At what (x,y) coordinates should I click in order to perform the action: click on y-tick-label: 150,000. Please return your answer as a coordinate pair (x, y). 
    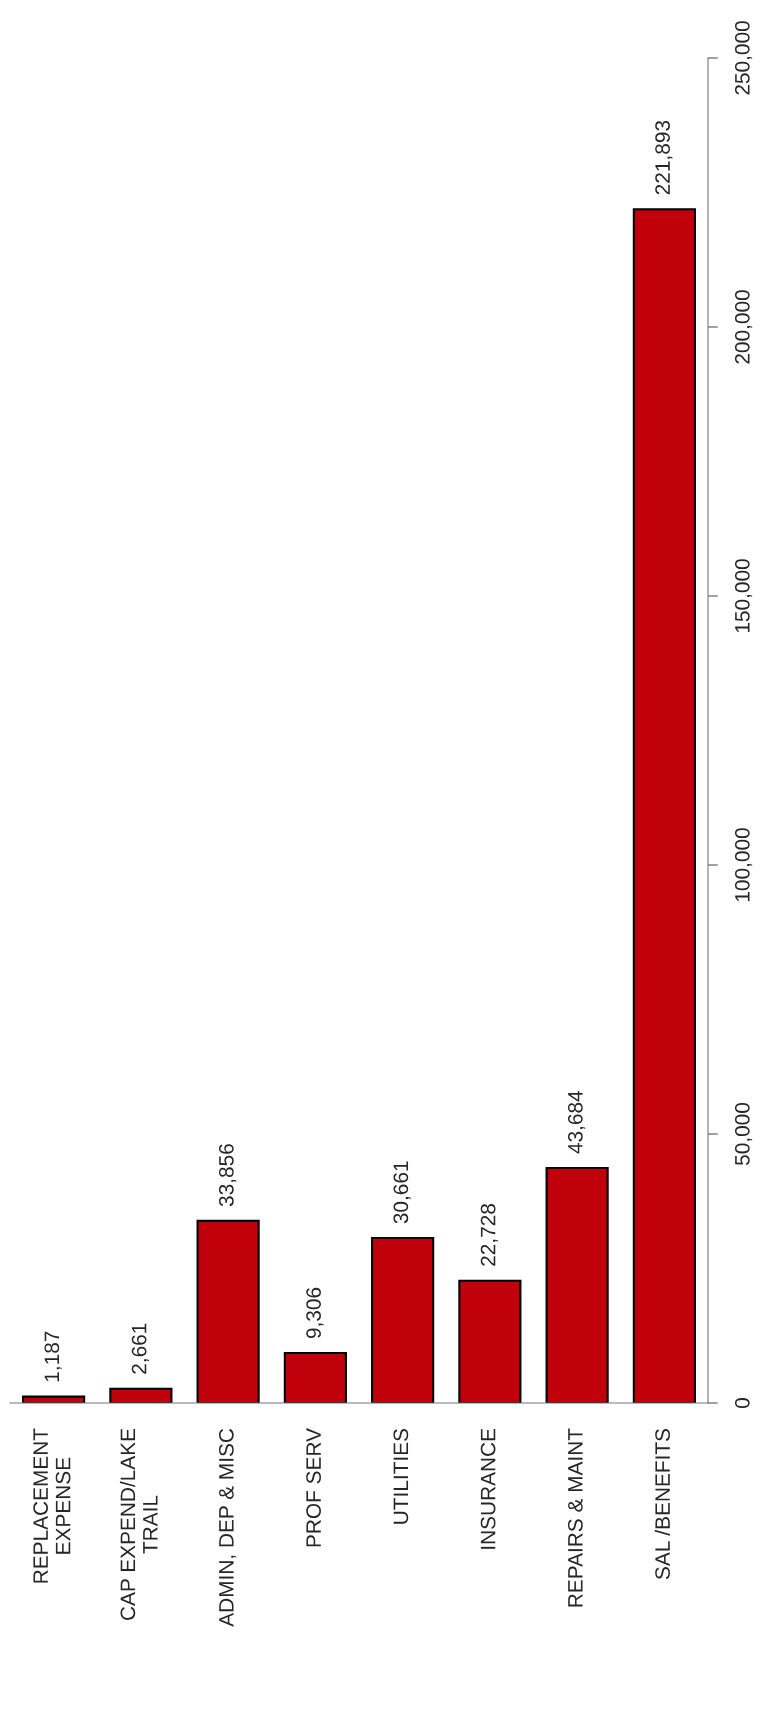
    Looking at the image, I should click on (743, 596).